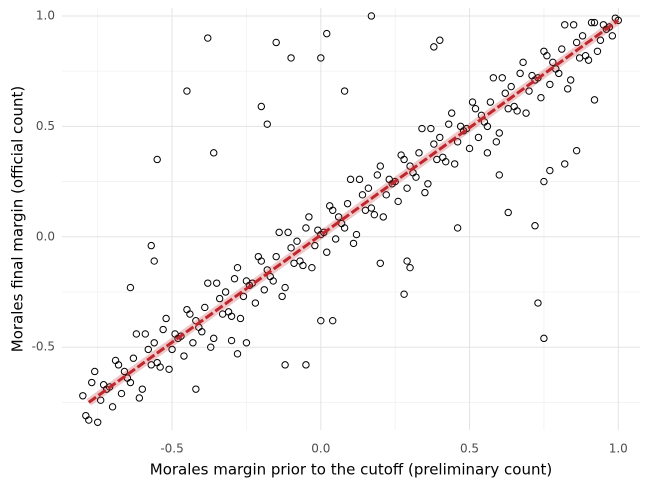 Image resolution: width=650 pixels, height=487 pixels. What do you see at coordinates (320, 449) in the screenshot?
I see `x-tick-label: 0.0` at bounding box center [320, 449].